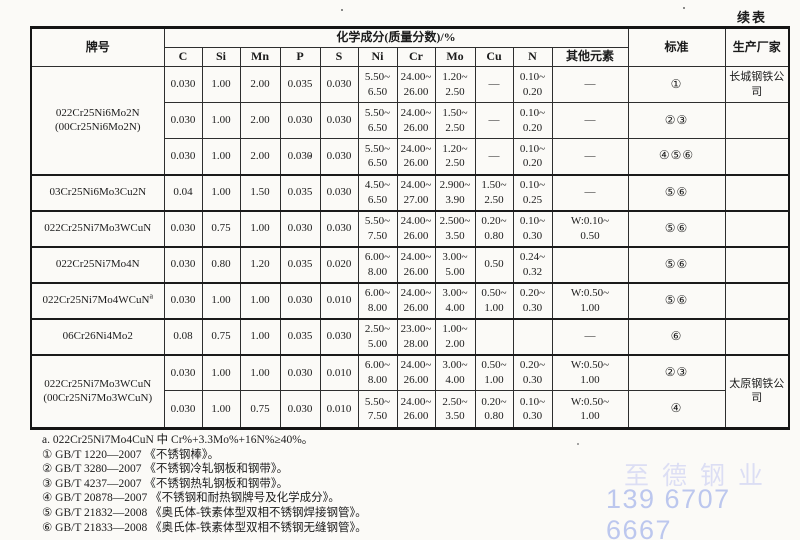 The height and width of the screenshot is (540, 800). Describe the element at coordinates (377, 84) in the screenshot. I see `cell-value: 5.50~ 6.50` at that location.